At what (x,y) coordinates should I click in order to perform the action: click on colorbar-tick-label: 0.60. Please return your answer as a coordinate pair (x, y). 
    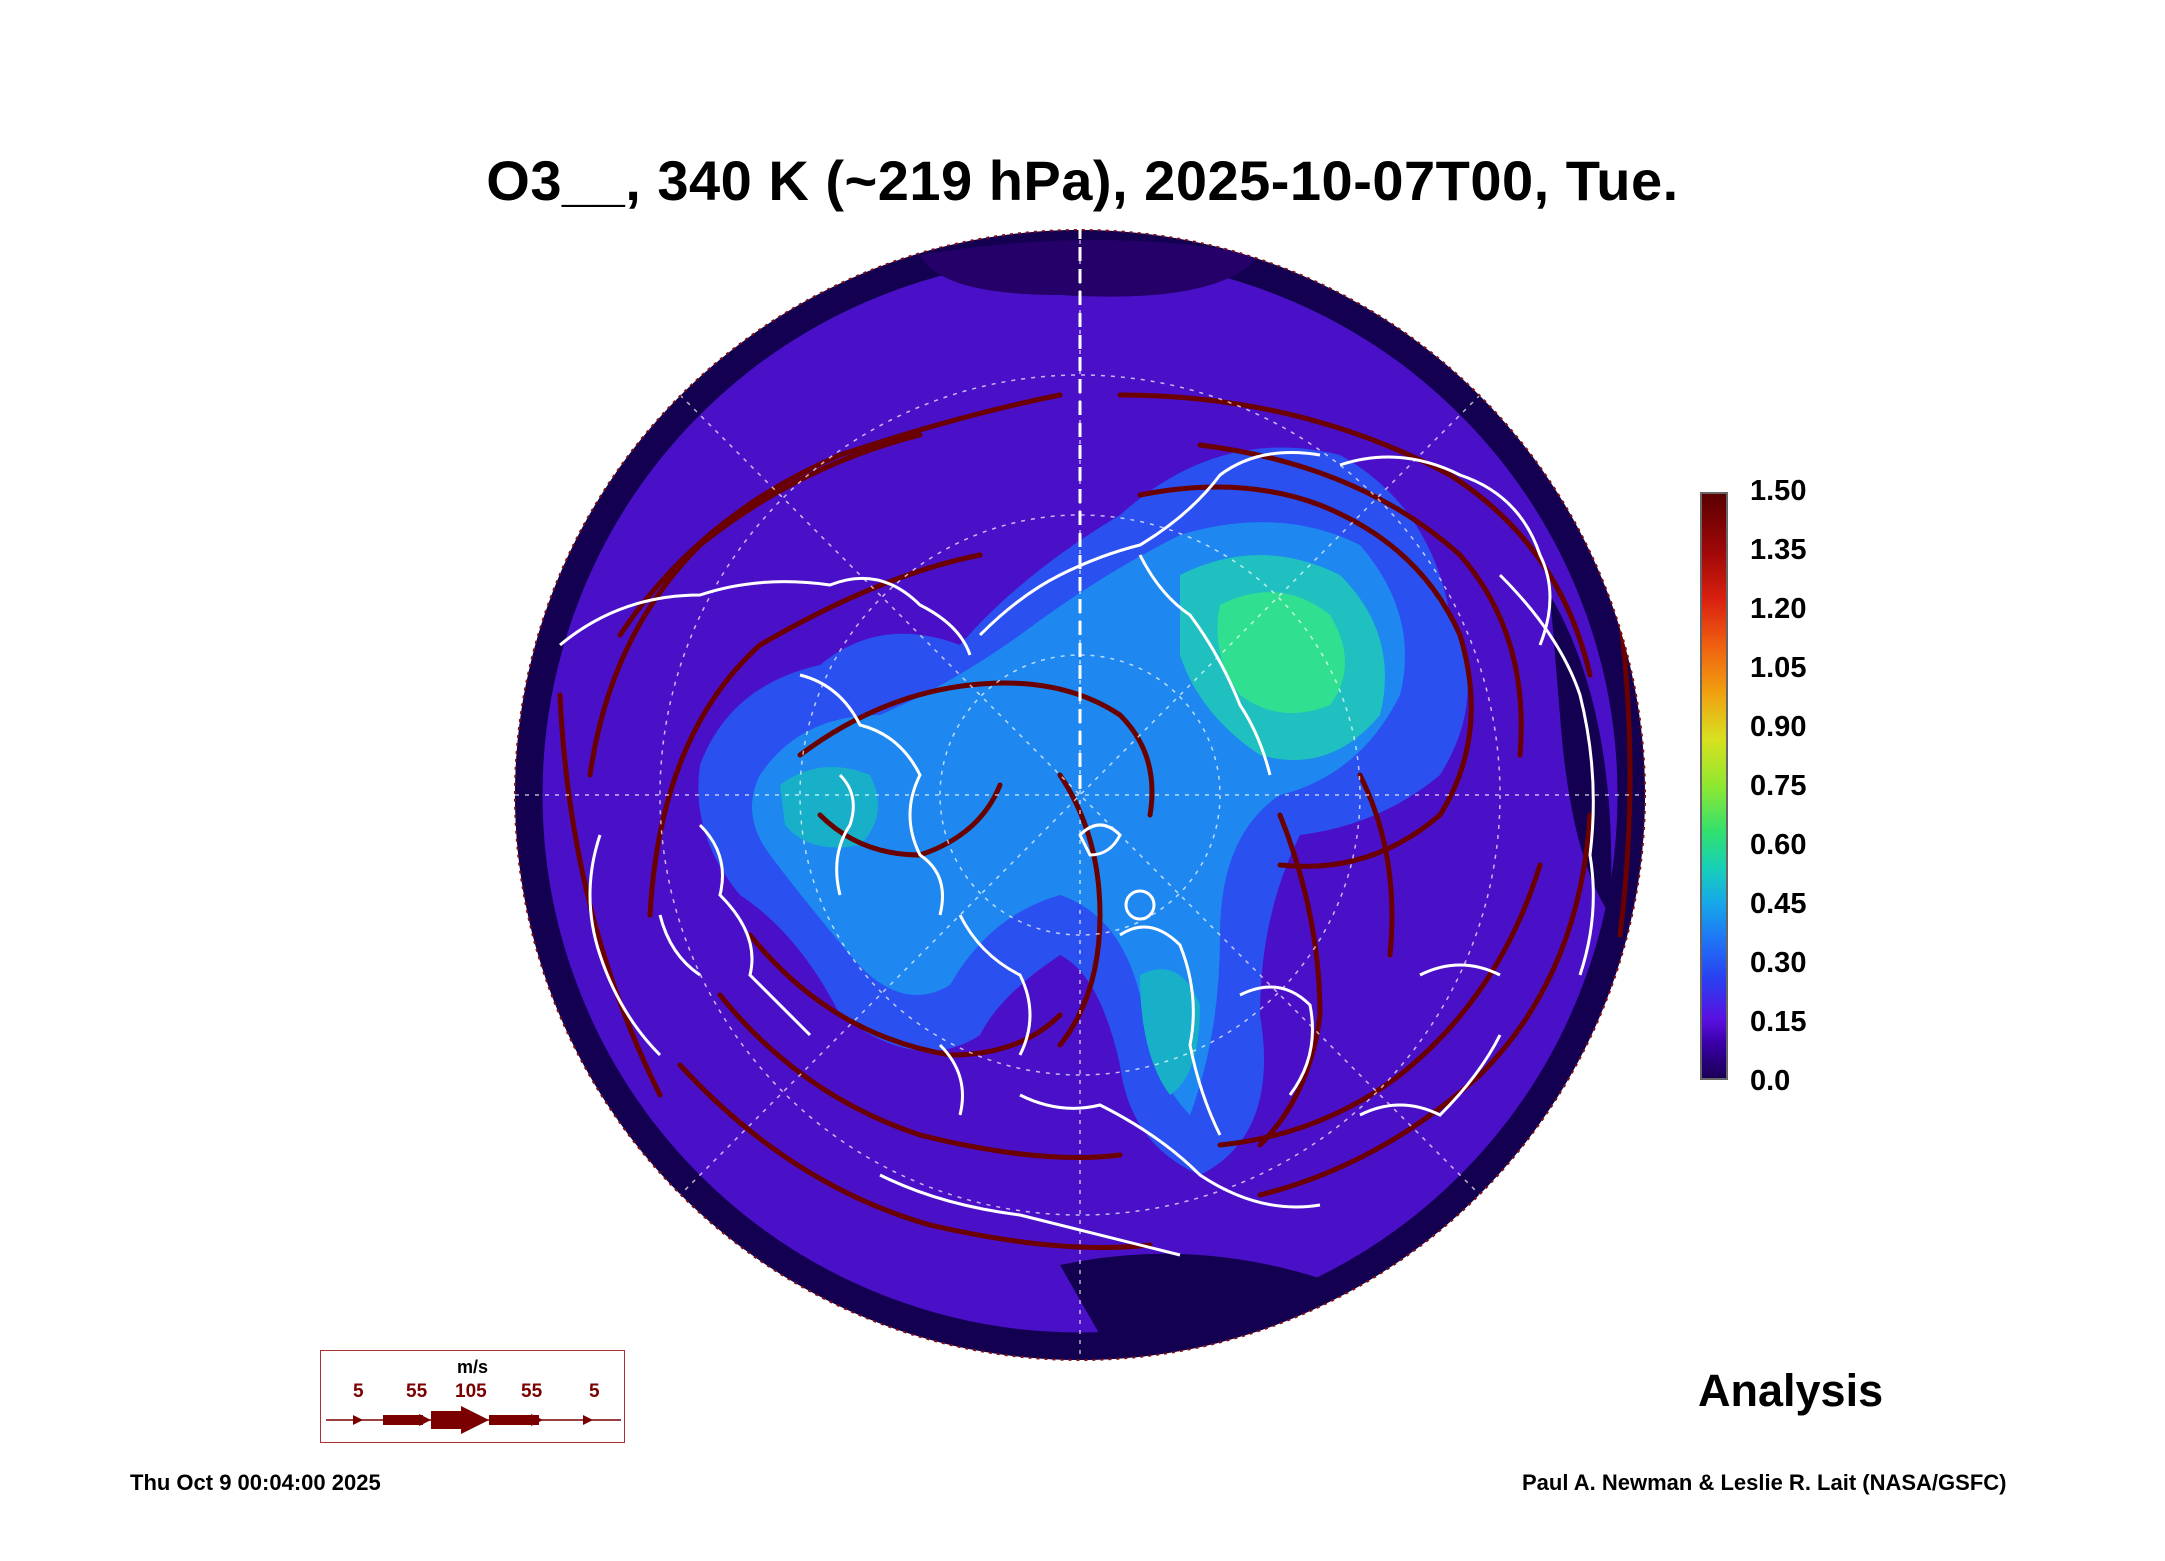
    Looking at the image, I should click on (1778, 845).